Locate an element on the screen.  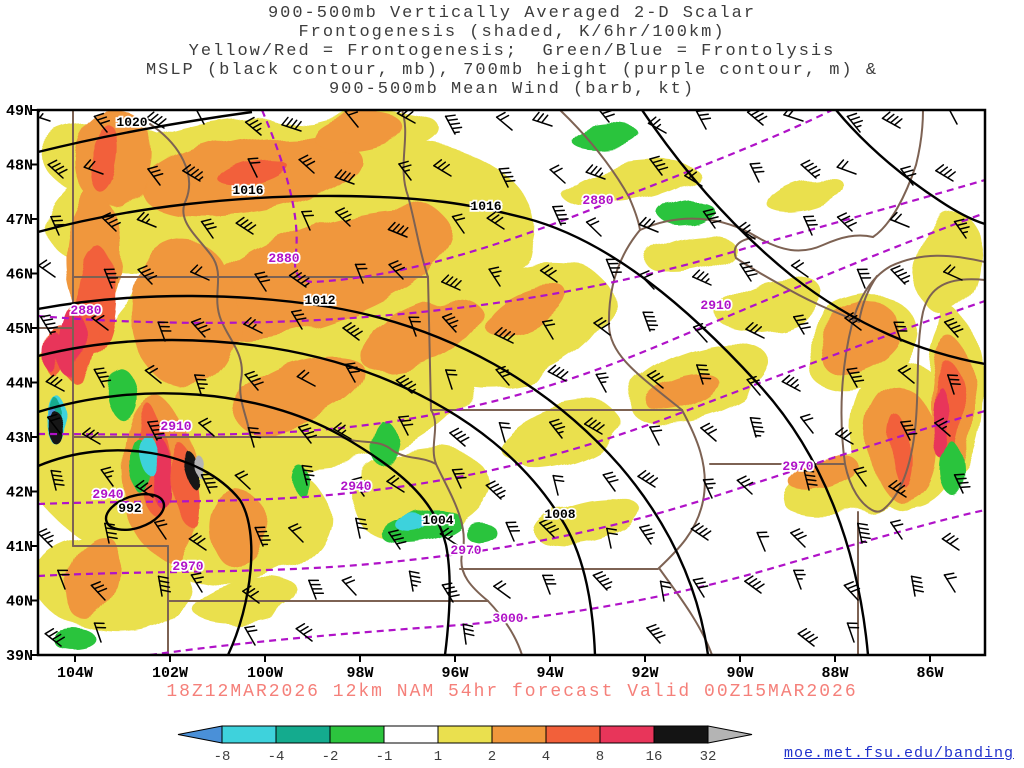
colorbar-scale: -8 -4 -2 -1 1 2 4 8 16 32 is located at coordinates (465, 745).